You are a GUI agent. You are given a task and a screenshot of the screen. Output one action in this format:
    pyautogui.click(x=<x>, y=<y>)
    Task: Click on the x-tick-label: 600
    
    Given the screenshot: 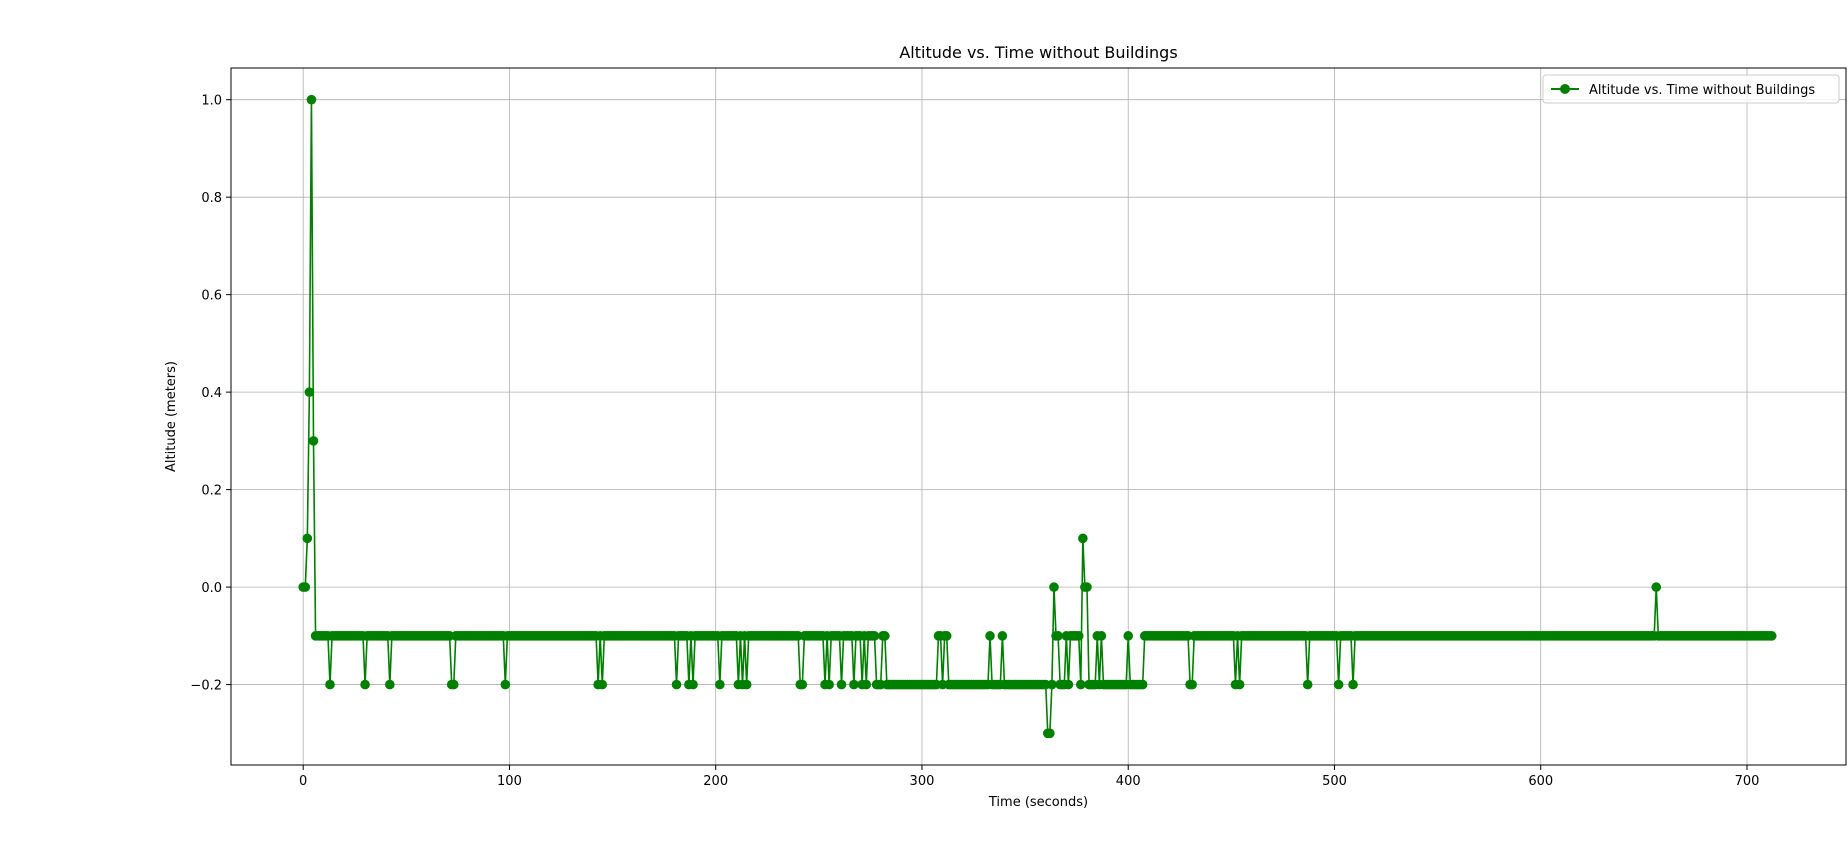 What is the action you would take?
    pyautogui.click(x=1540, y=781)
    